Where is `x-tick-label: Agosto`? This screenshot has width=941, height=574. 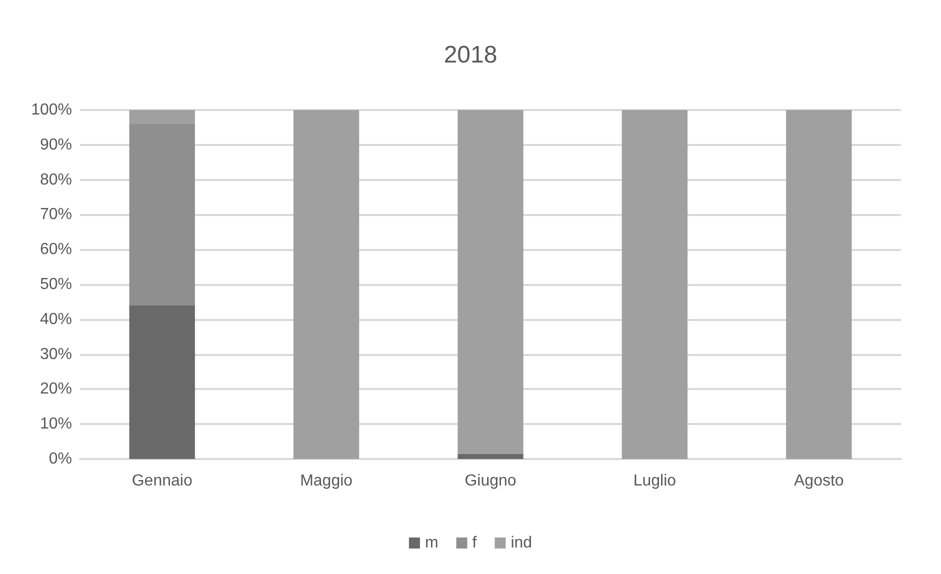 x-tick-label: Agosto is located at coordinates (819, 481).